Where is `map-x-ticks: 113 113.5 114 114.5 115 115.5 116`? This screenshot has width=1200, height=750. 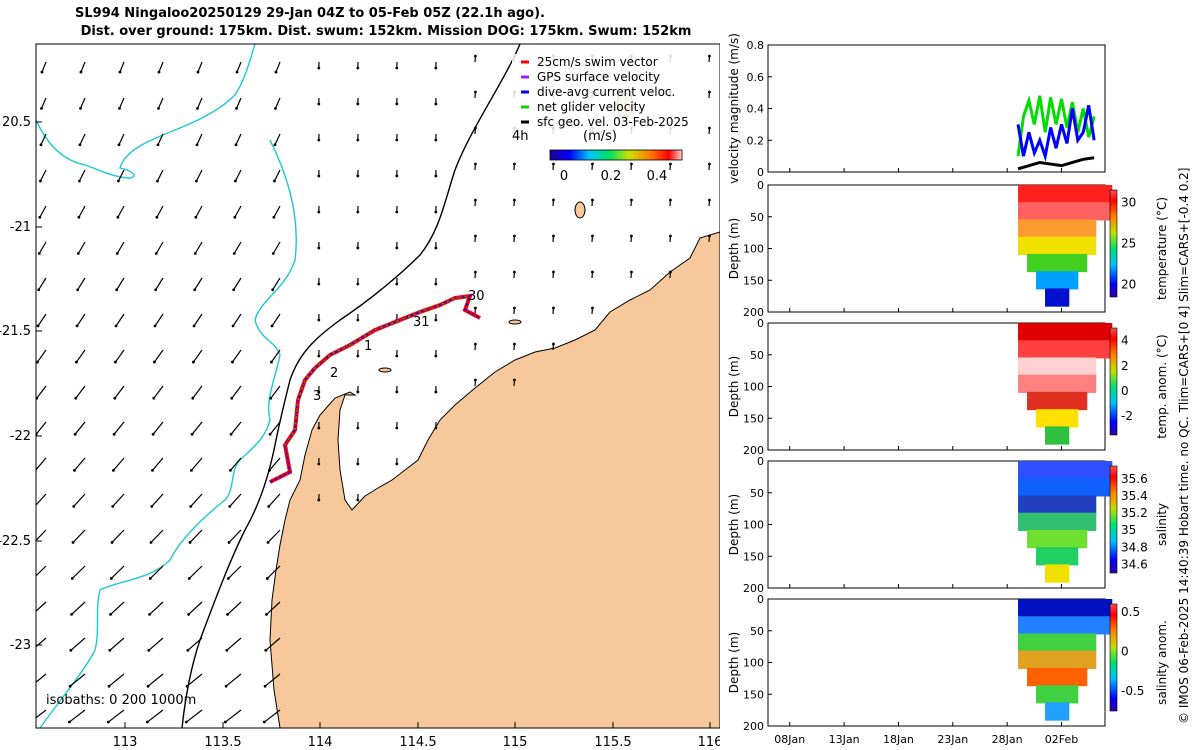
map-x-ticks: 113 113.5 114 114.5 115 115.5 116 is located at coordinates (416, 736).